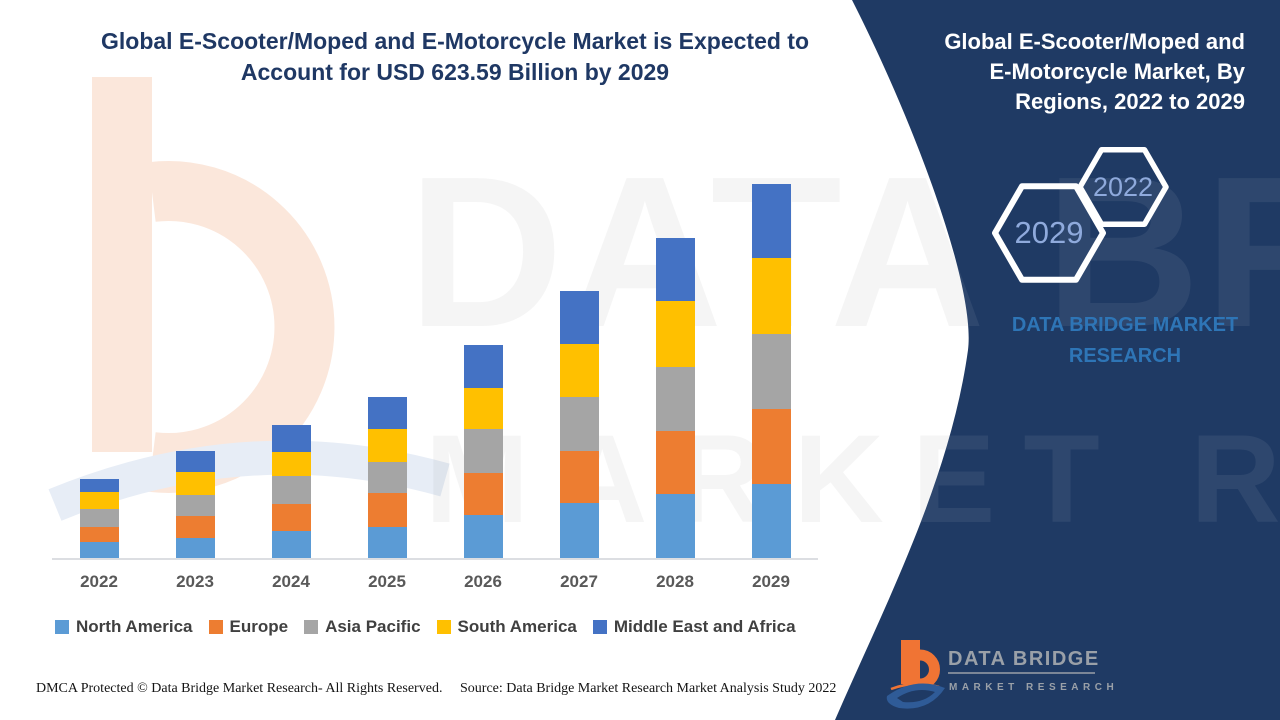  What do you see at coordinates (1002, 674) in the screenshot?
I see `dbmr-logo: DATA BRIDGE MARKET RESEARCH` at bounding box center [1002, 674].